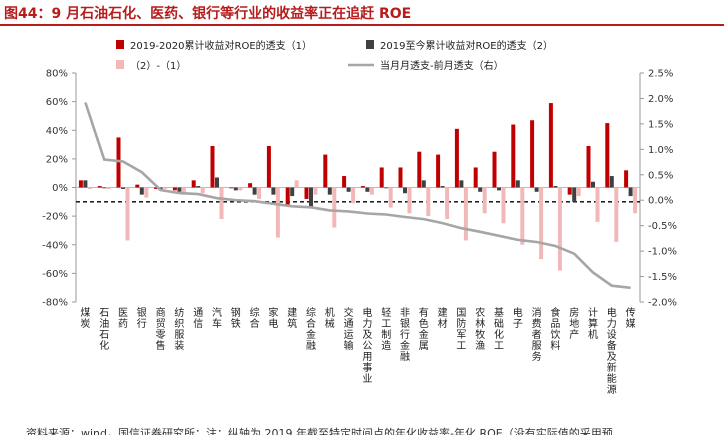 This screenshot has height=435, width=724. What do you see at coordinates (161, 329) in the screenshot?
I see `category-label: 商贸零售` at bounding box center [161, 329].